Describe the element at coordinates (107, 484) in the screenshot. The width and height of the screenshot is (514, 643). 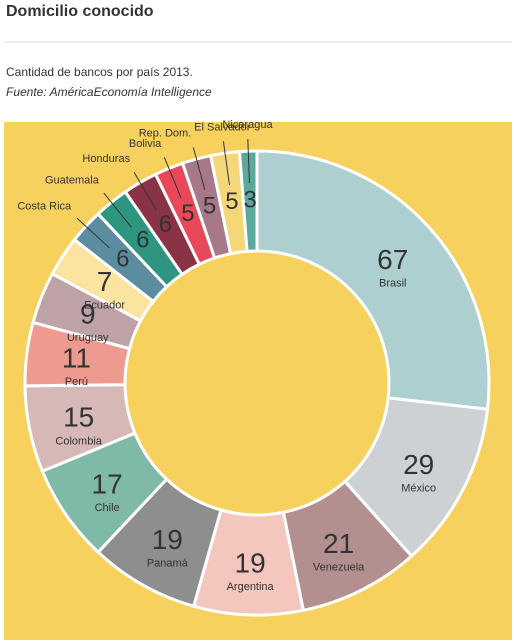
I see `value-label: 17` at that location.